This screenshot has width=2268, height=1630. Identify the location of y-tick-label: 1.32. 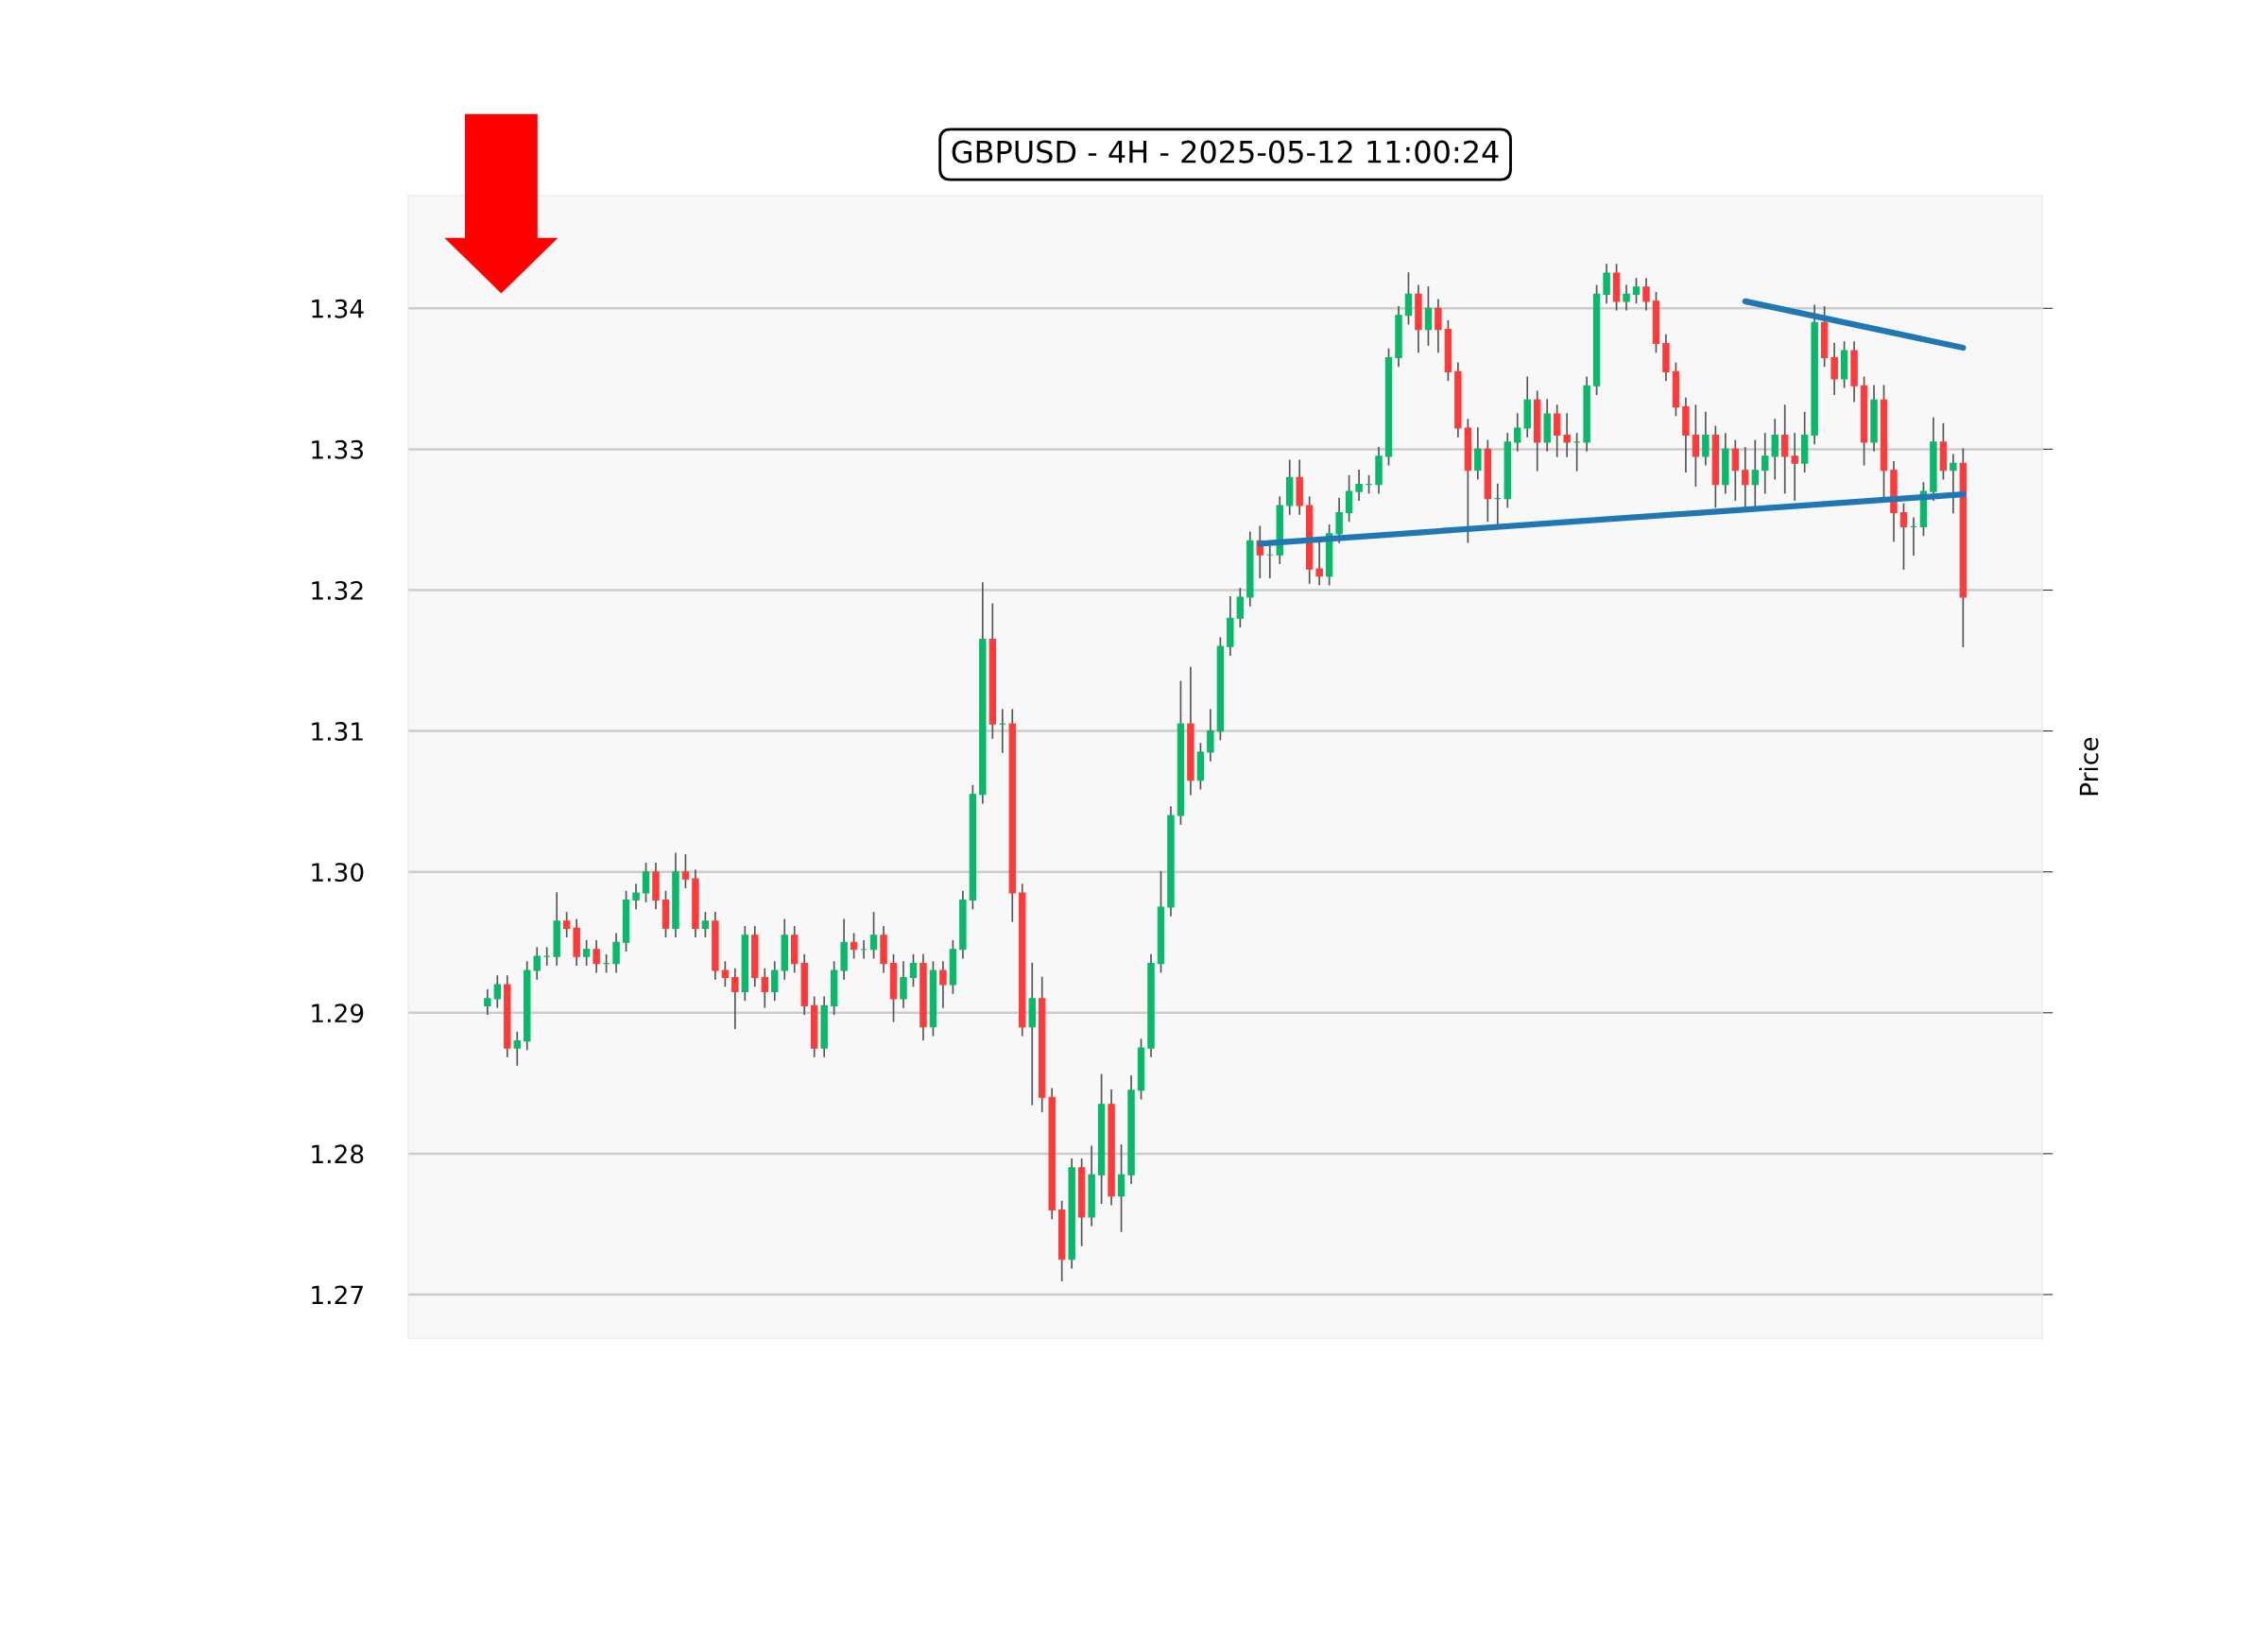
(337, 590).